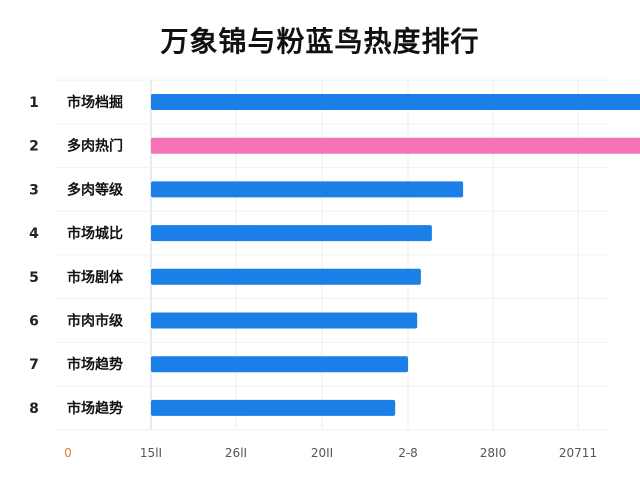 The width and height of the screenshot is (640, 480). Describe the element at coordinates (34, 322) in the screenshot. I see `rank-label: 6` at that location.